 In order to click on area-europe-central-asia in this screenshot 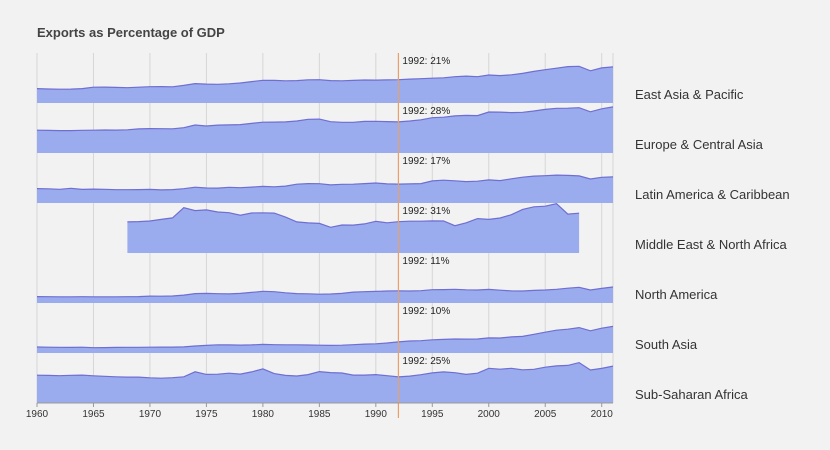, I will do `click(325, 129)`.